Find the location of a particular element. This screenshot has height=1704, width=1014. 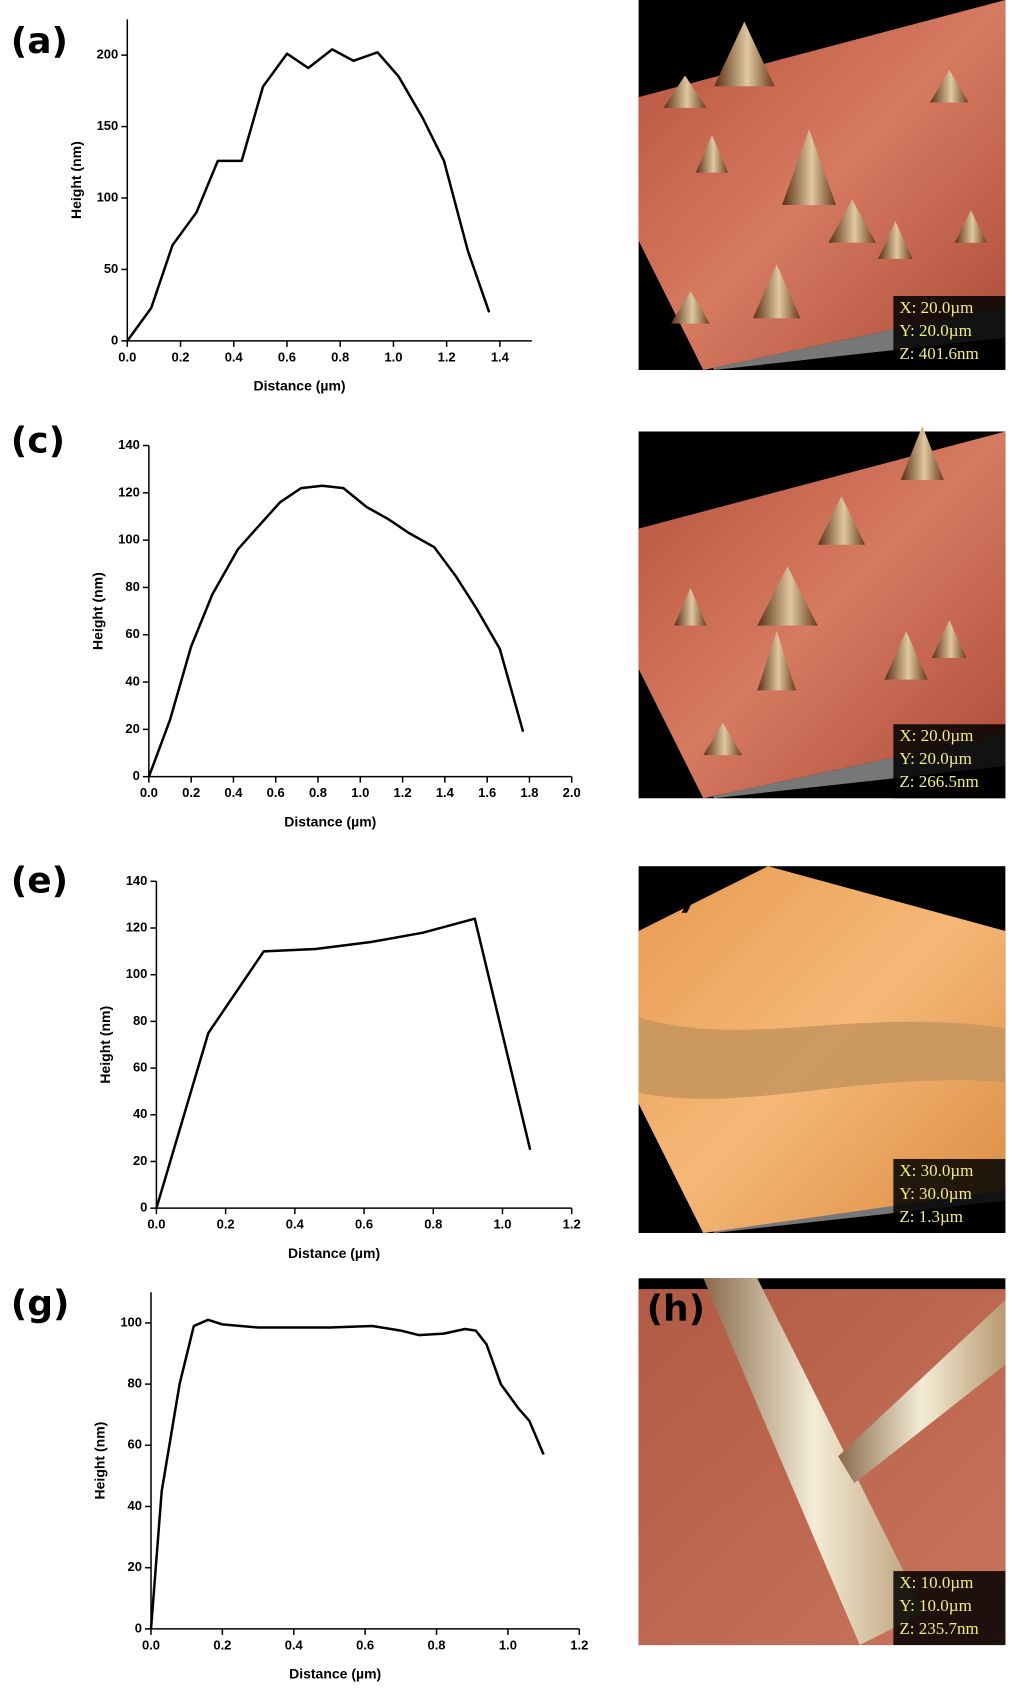

fold is located at coordinates (822, 1058).